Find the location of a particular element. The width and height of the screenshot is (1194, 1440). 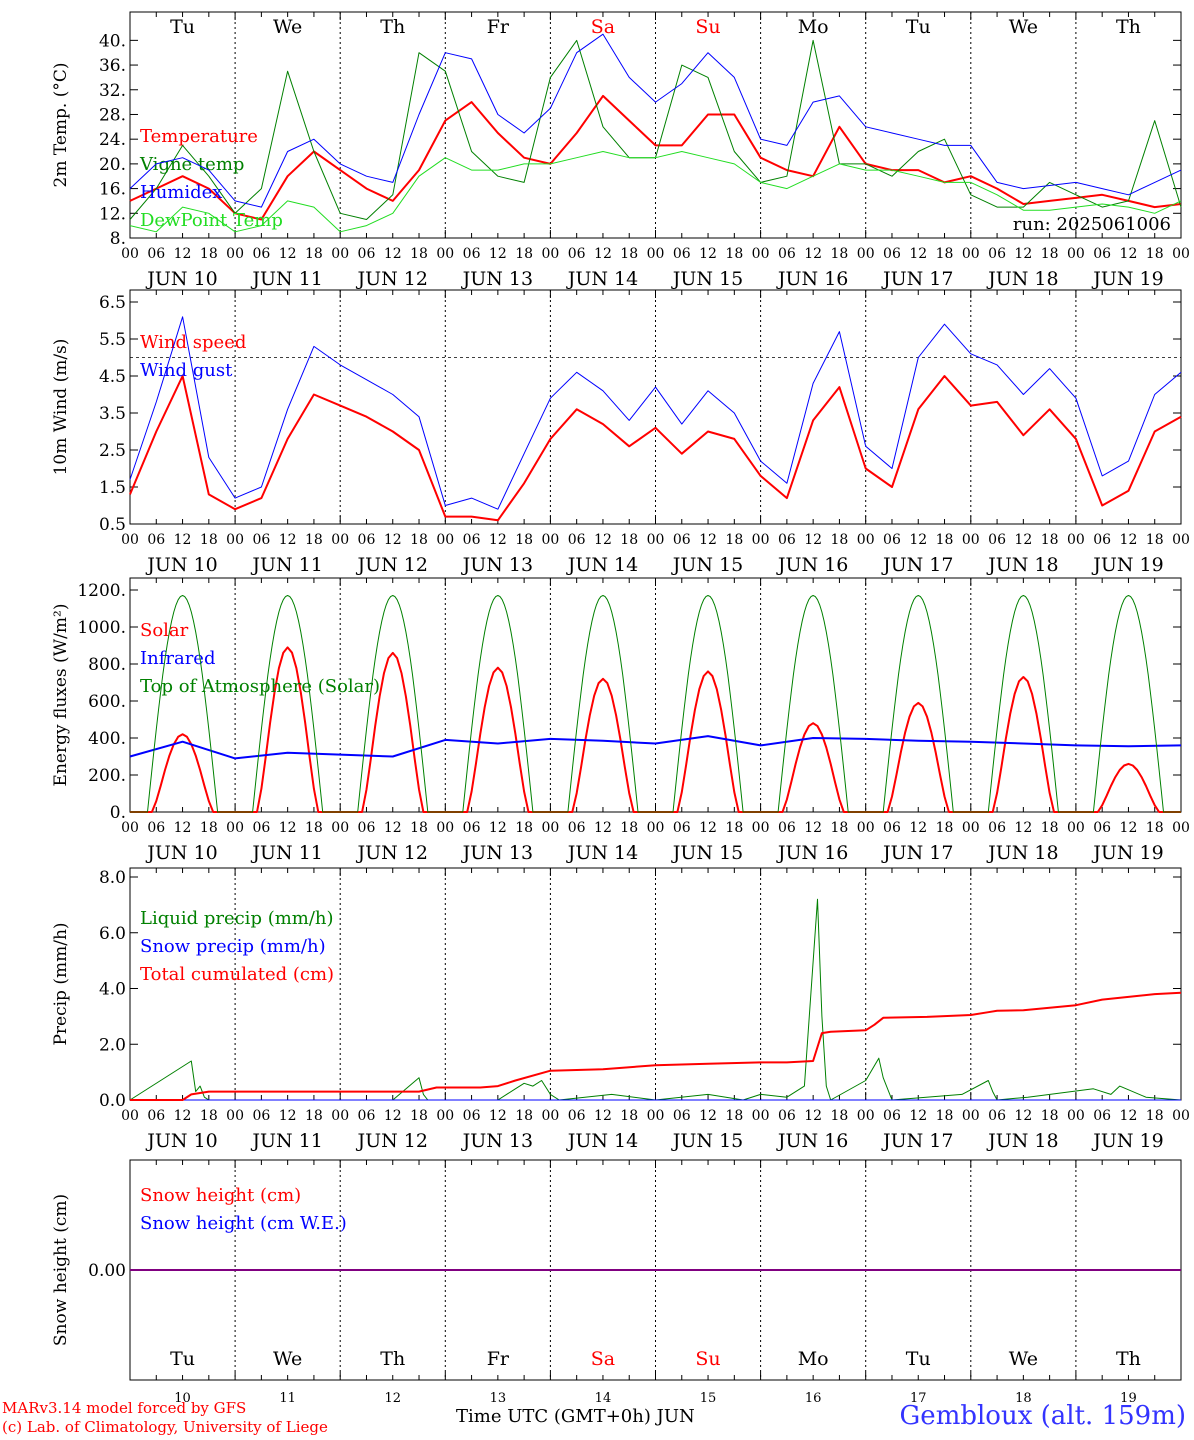

y-tick-label: 2.0 is located at coordinates (112, 1045).